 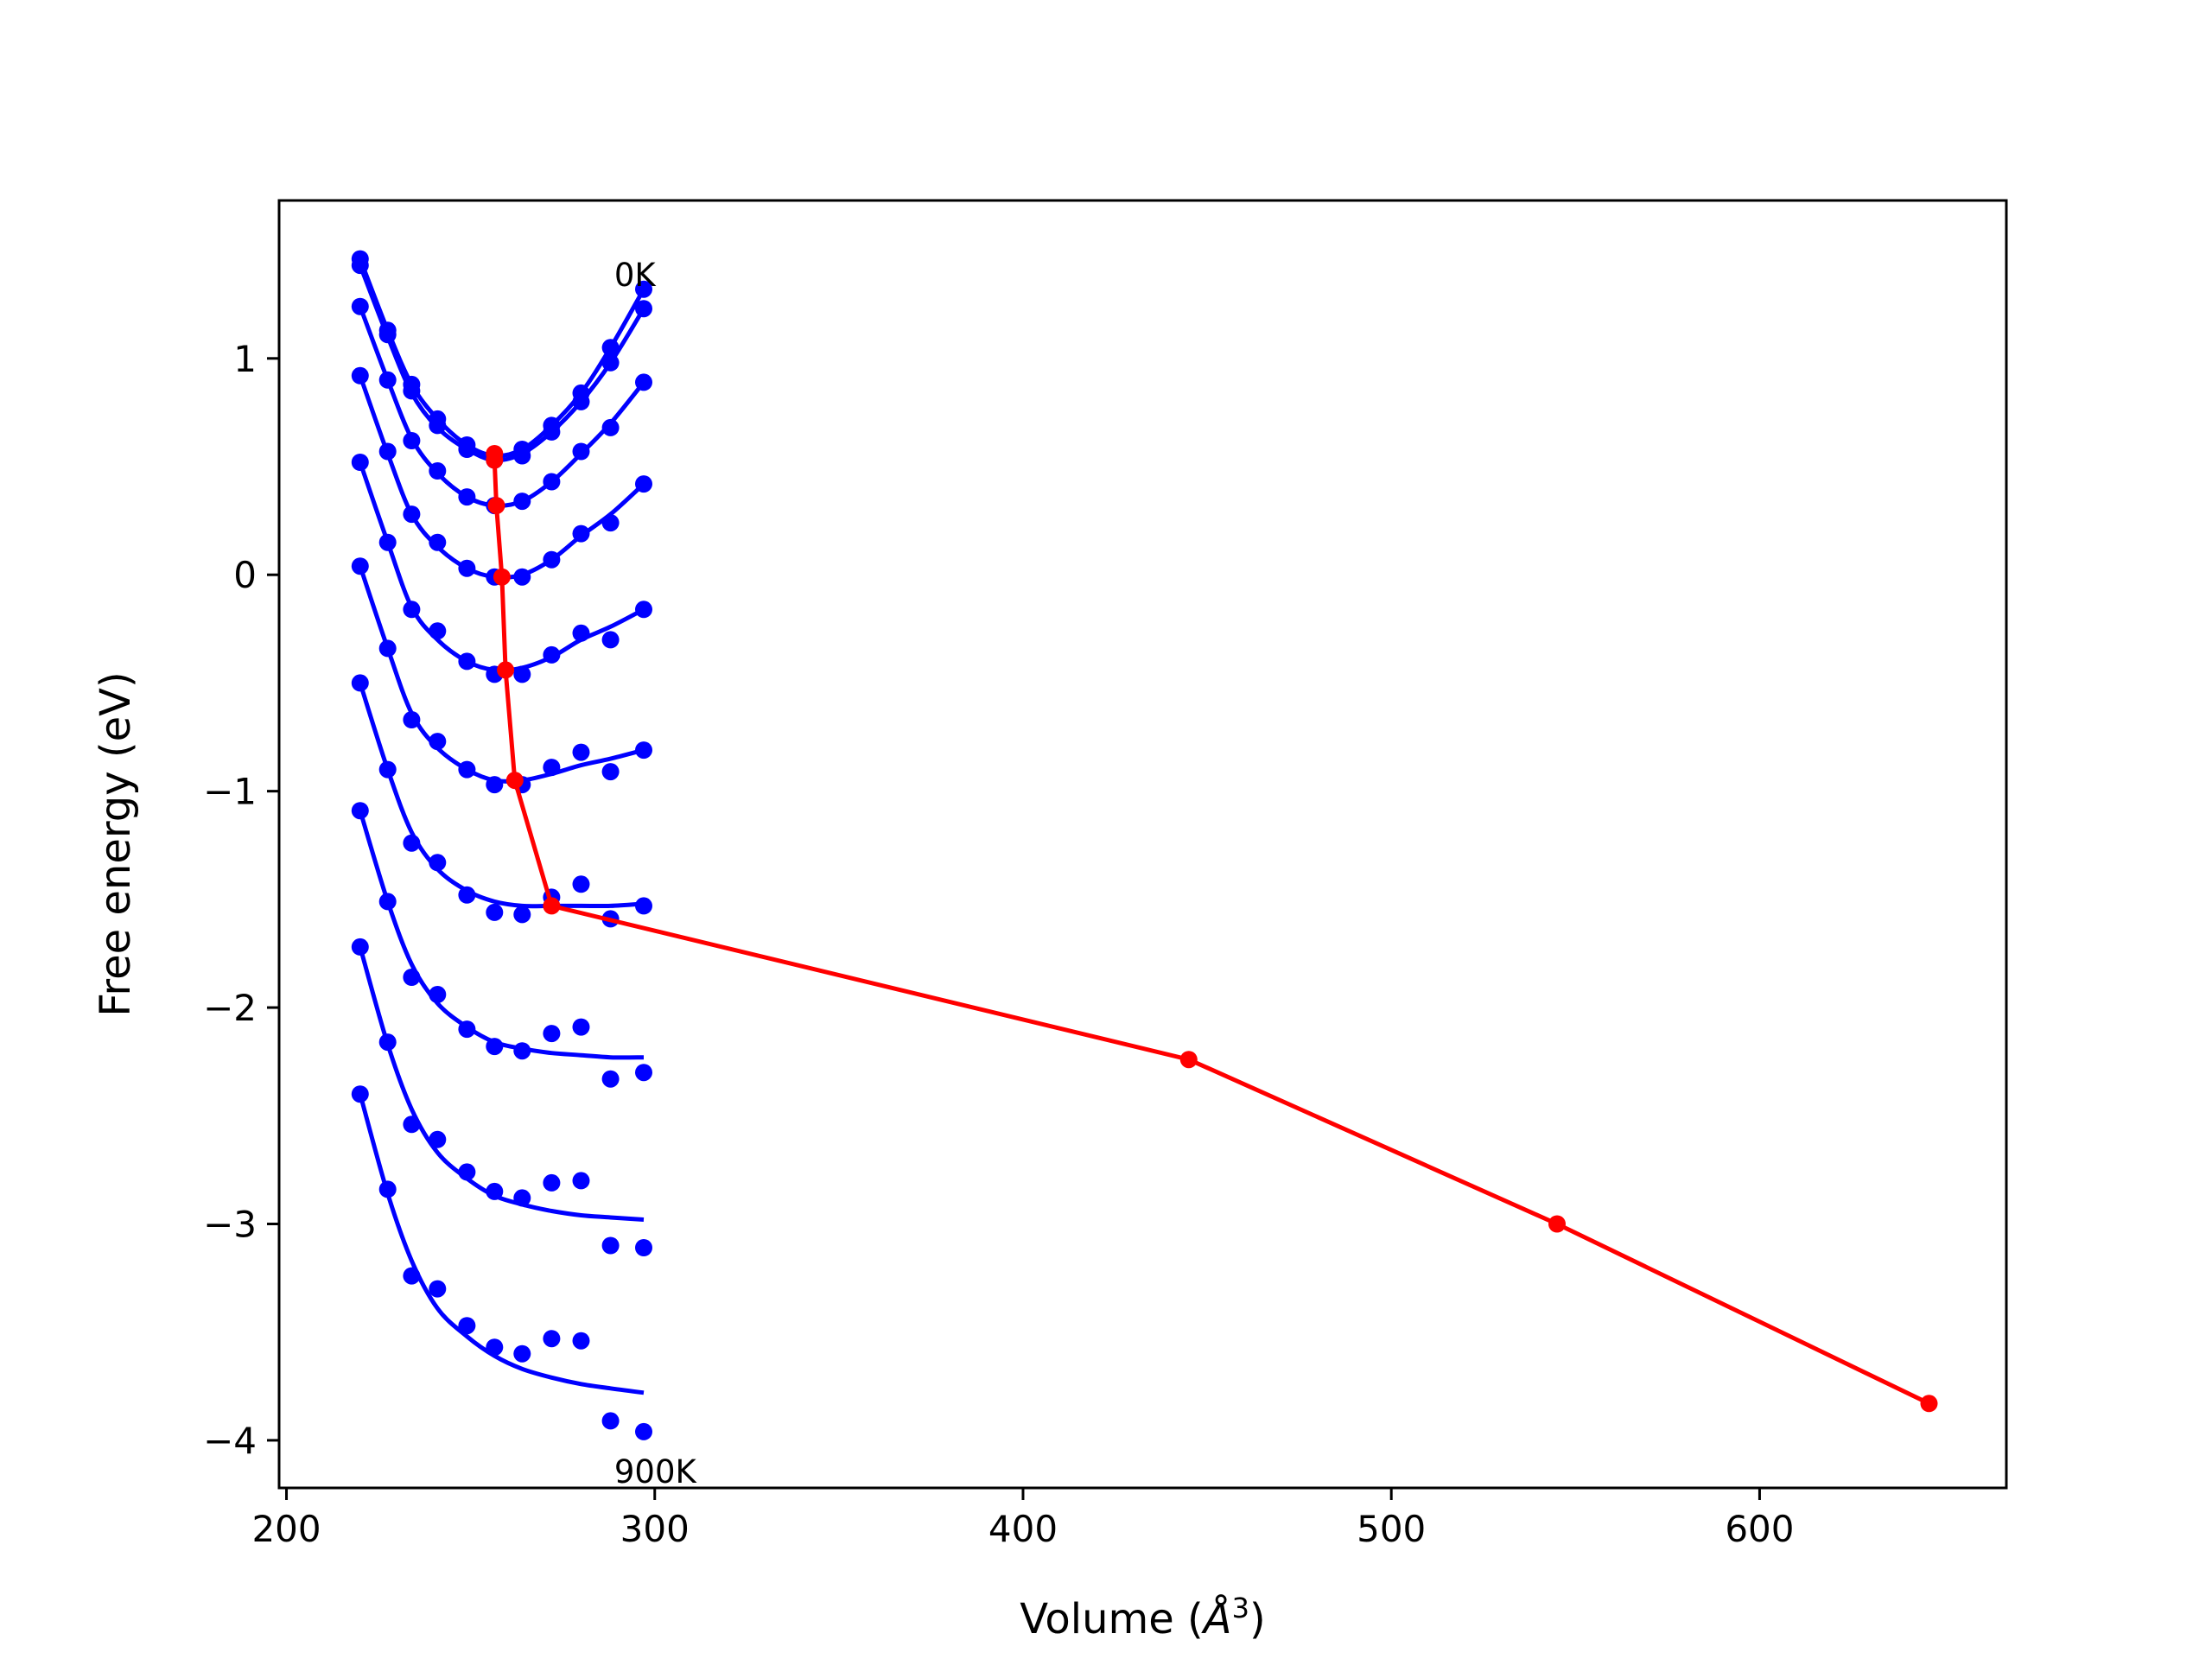 What do you see at coordinates (1023, 1529) in the screenshot?
I see `x-tick-label: 400` at bounding box center [1023, 1529].